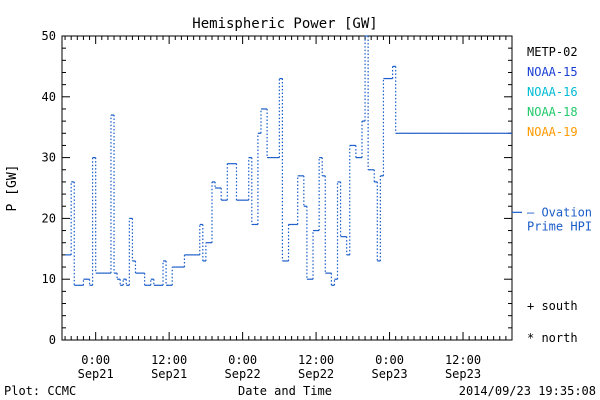 The height and width of the screenshot is (400, 600). Describe the element at coordinates (40, 391) in the screenshot. I see `plot-credit: Plot: CCMC` at that location.